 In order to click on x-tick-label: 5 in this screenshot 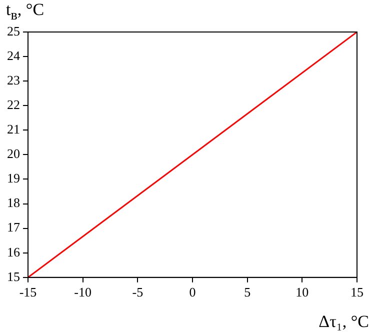, I will do `click(247, 292)`.